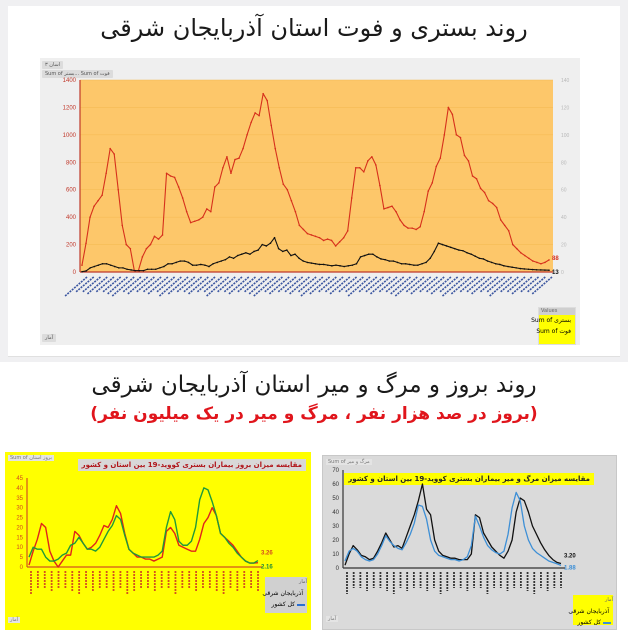  What do you see at coordinates (565, 136) in the screenshot?
I see `y2-tick-label: 100` at bounding box center [565, 136].